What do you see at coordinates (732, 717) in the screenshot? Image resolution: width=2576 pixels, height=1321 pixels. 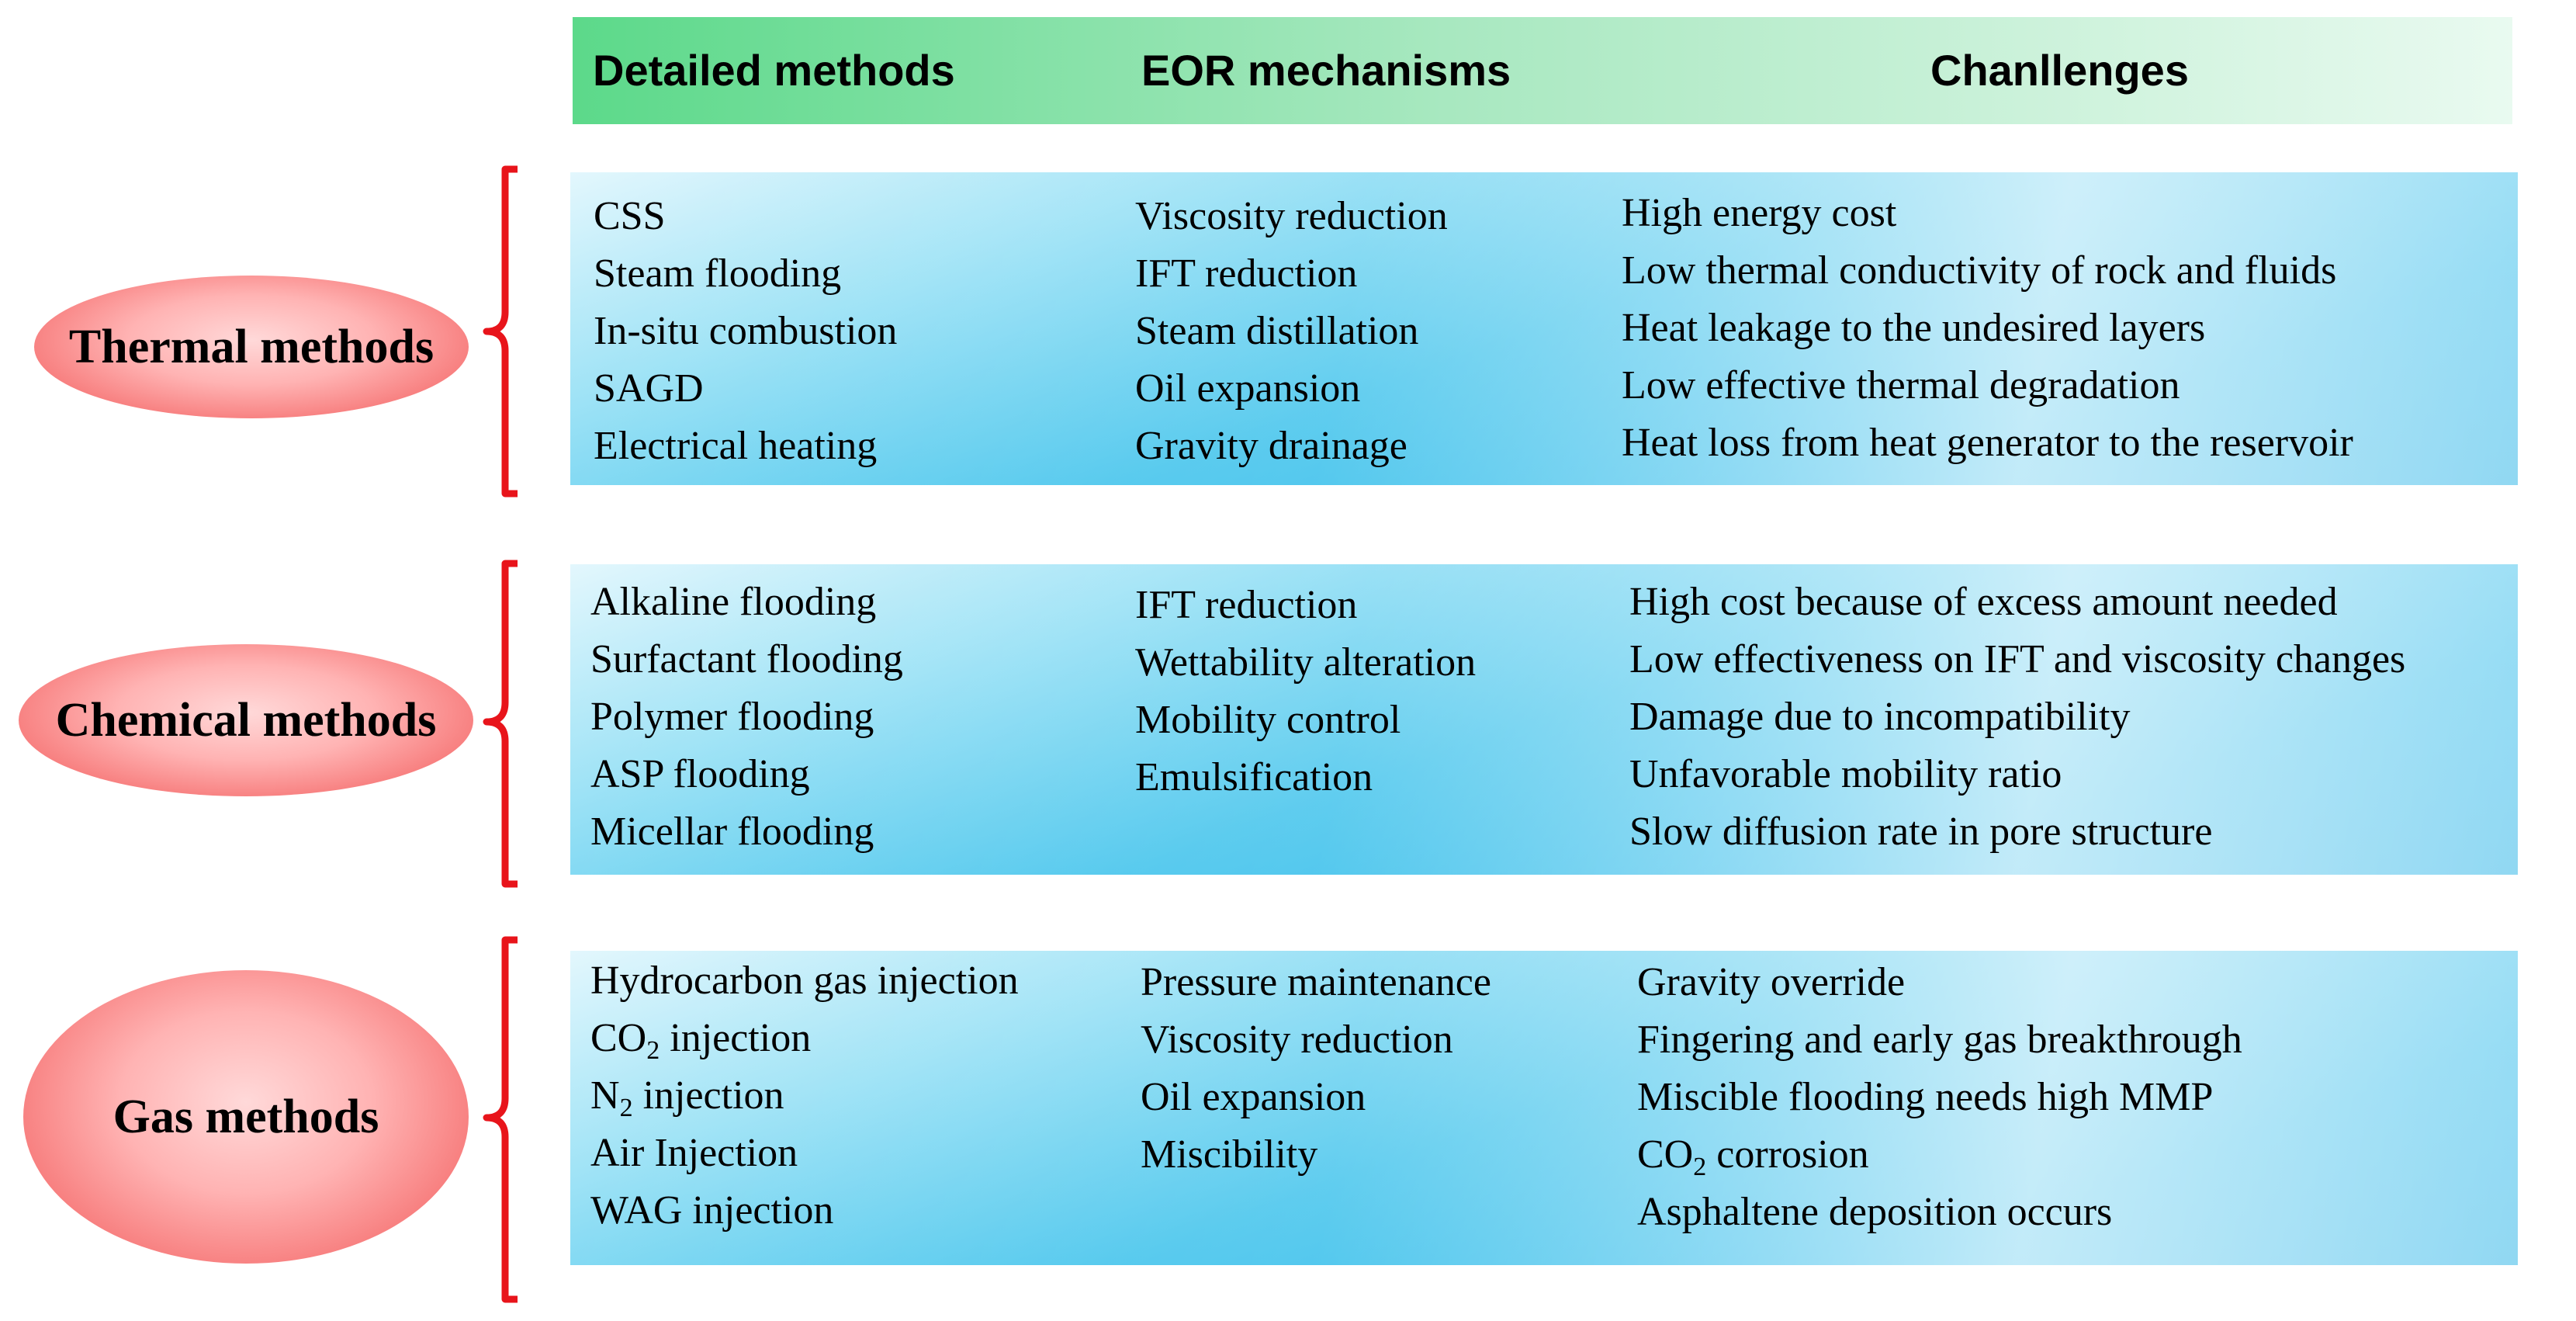 I see `method-item: Polymer flooding` at bounding box center [732, 717].